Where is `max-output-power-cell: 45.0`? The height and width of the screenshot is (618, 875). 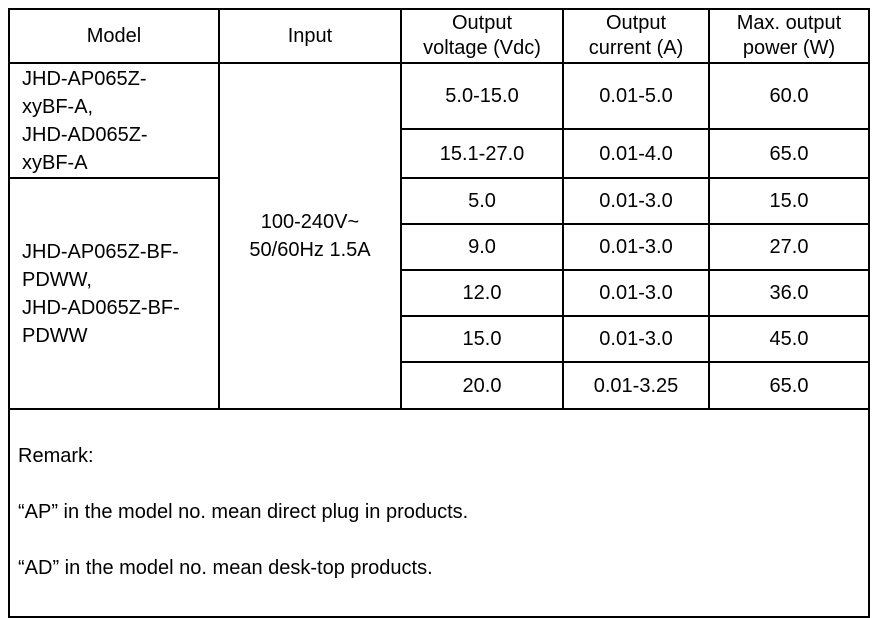
max-output-power-cell: 45.0 is located at coordinates (789, 339).